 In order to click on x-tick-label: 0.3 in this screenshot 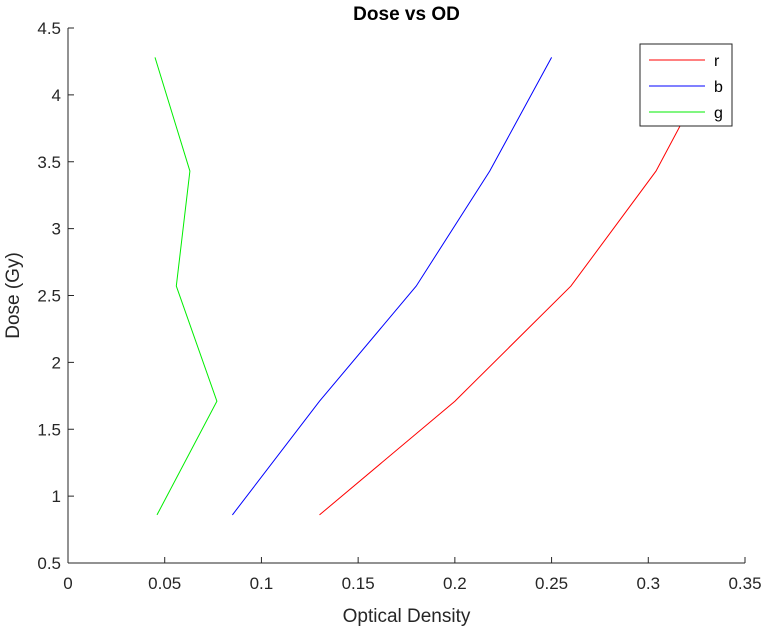, I will do `click(648, 583)`.